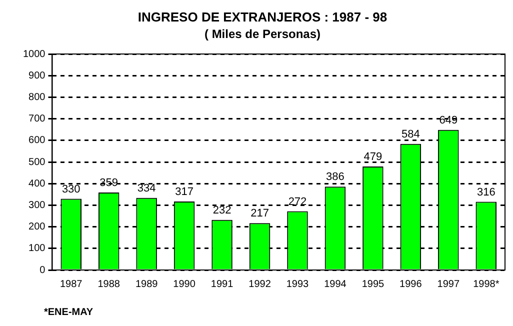 This screenshot has width=513, height=326. I want to click on x-tick-label: 1995, so click(373, 284).